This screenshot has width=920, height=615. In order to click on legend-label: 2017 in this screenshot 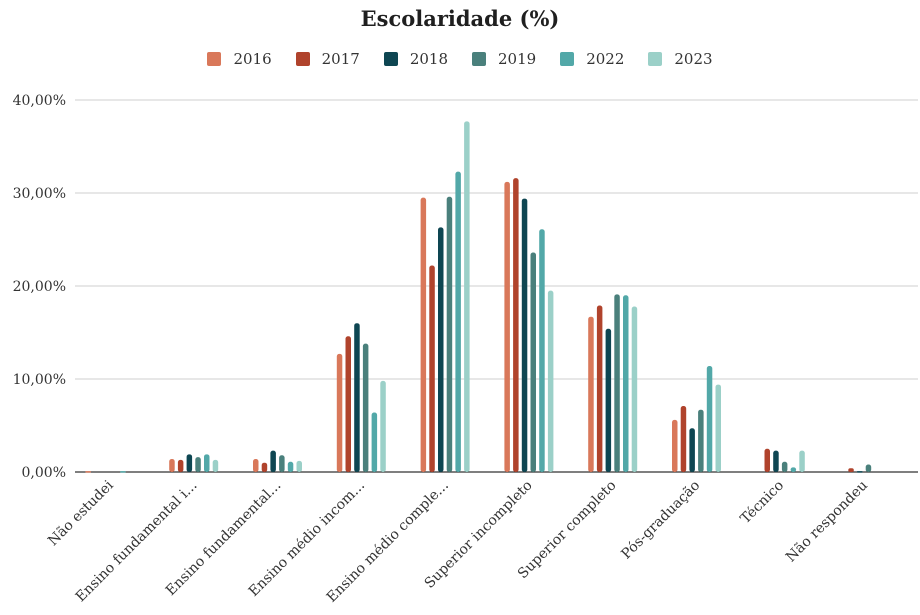, I will do `click(340, 59)`.